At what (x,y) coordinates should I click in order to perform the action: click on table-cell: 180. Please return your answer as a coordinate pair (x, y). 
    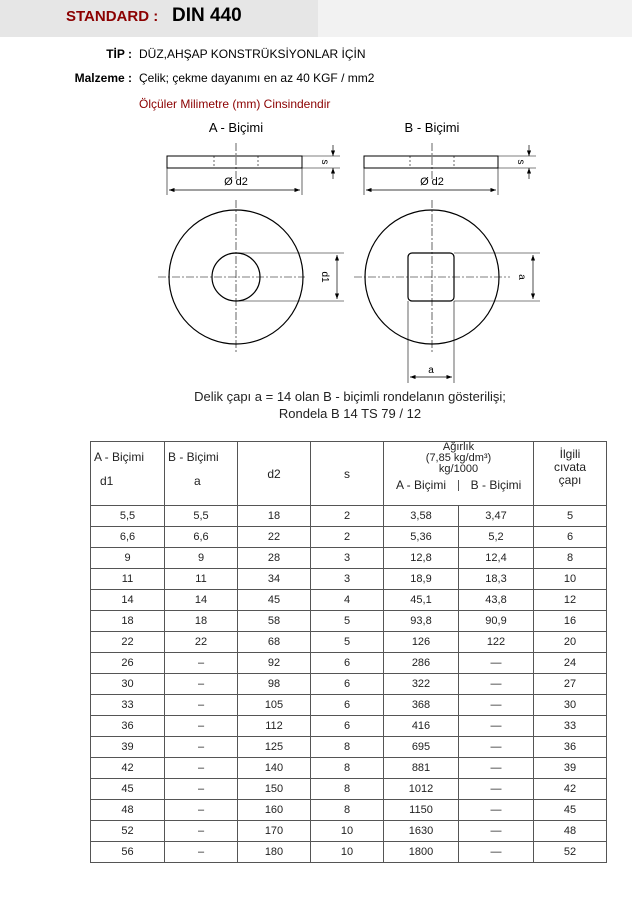
    Looking at the image, I should click on (274, 852).